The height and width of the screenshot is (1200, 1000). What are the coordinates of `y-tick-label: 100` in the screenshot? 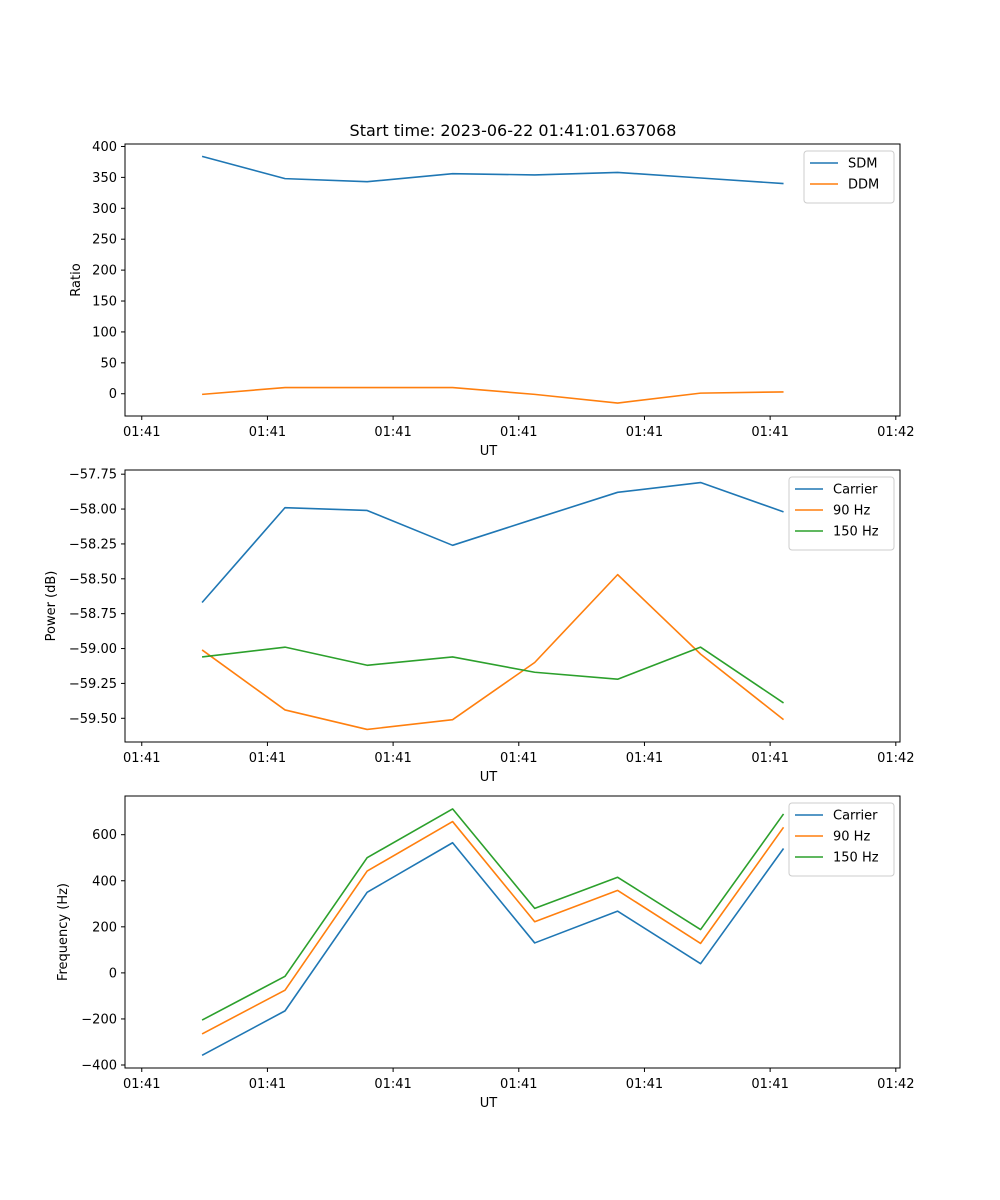 It's located at (104, 332).